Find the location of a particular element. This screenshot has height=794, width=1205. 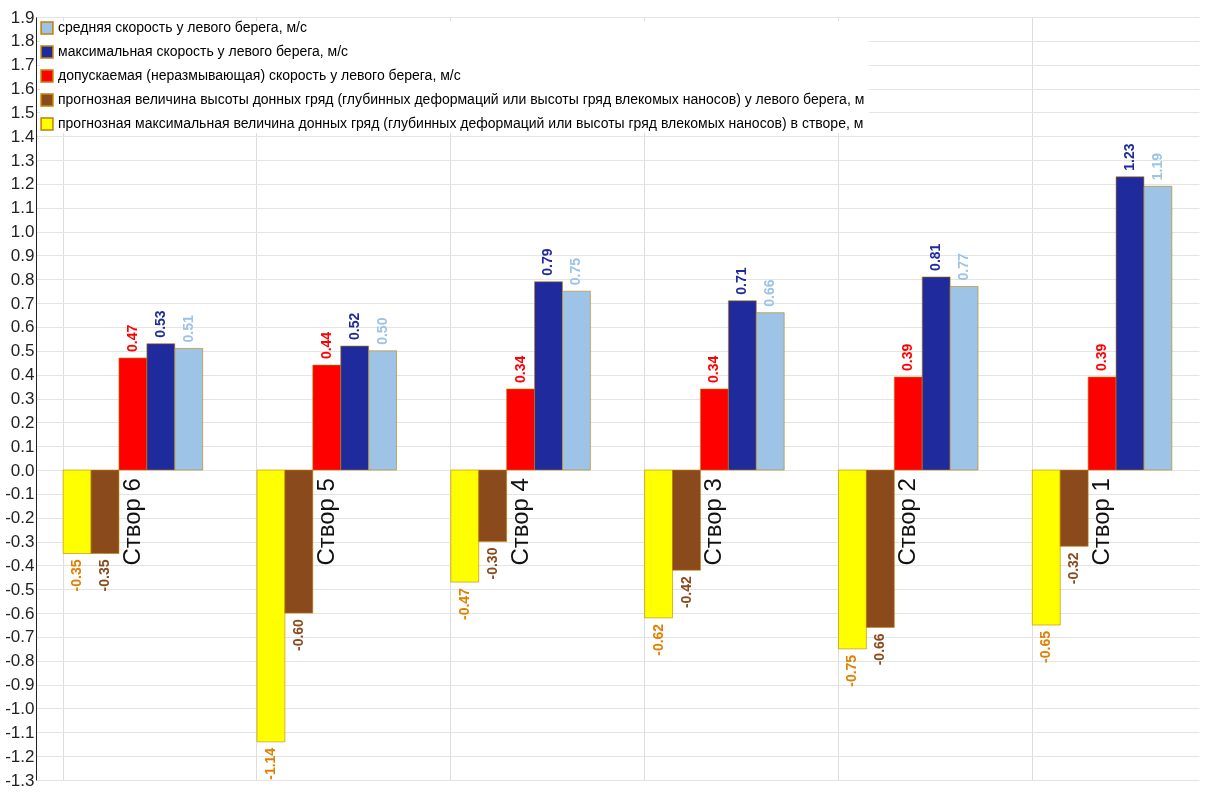

x-tick-label: Створ 3 is located at coordinates (713, 522).